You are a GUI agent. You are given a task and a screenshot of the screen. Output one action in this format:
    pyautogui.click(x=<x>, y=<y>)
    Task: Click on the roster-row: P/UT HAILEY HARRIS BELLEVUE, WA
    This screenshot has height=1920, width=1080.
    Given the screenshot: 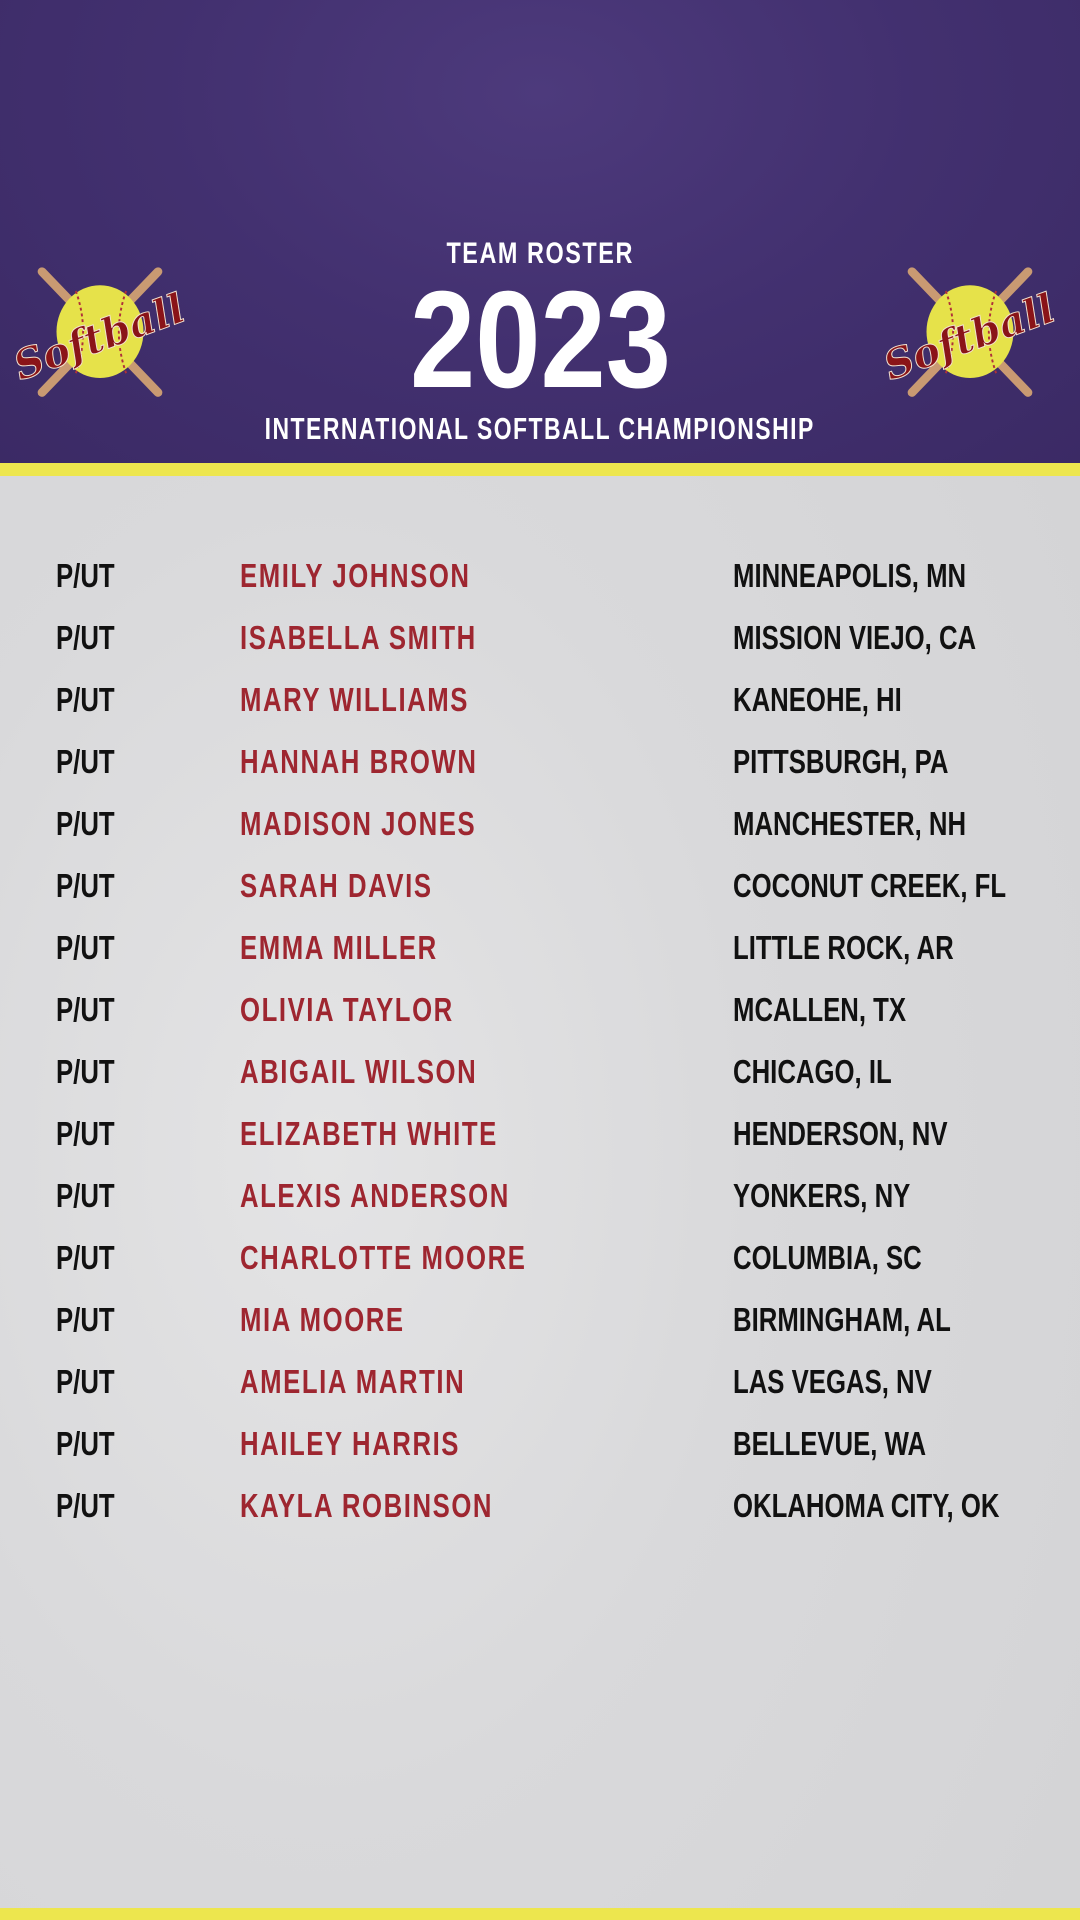 What is the action you would take?
    pyautogui.click(x=540, y=1444)
    